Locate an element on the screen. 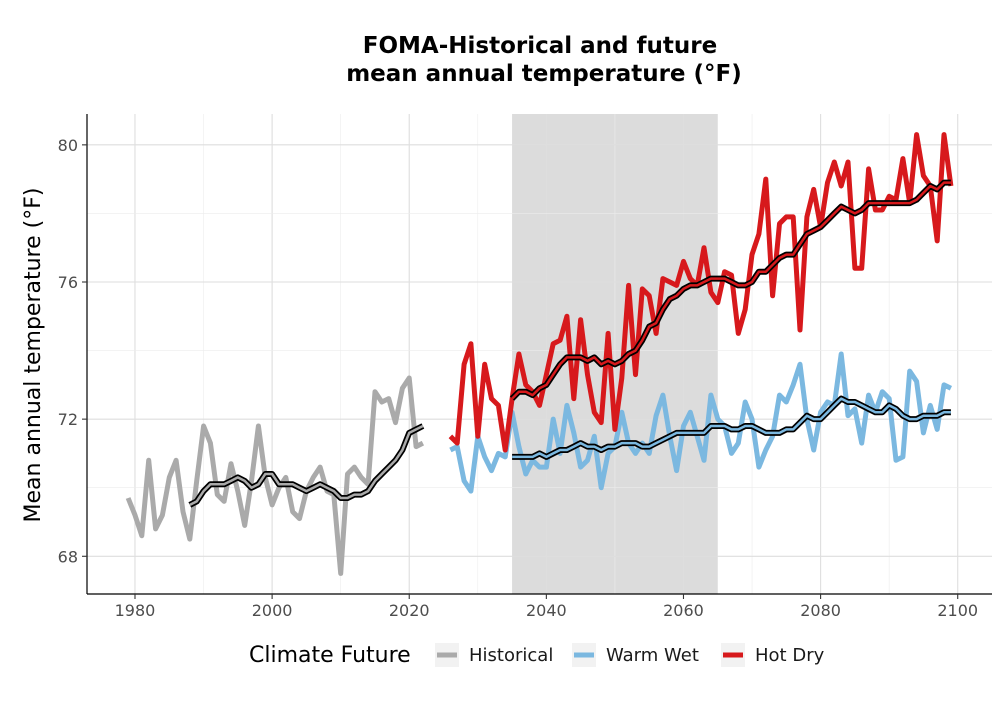 The image size is (1000, 704). y-tick-label: 80 is located at coordinates (68, 145).